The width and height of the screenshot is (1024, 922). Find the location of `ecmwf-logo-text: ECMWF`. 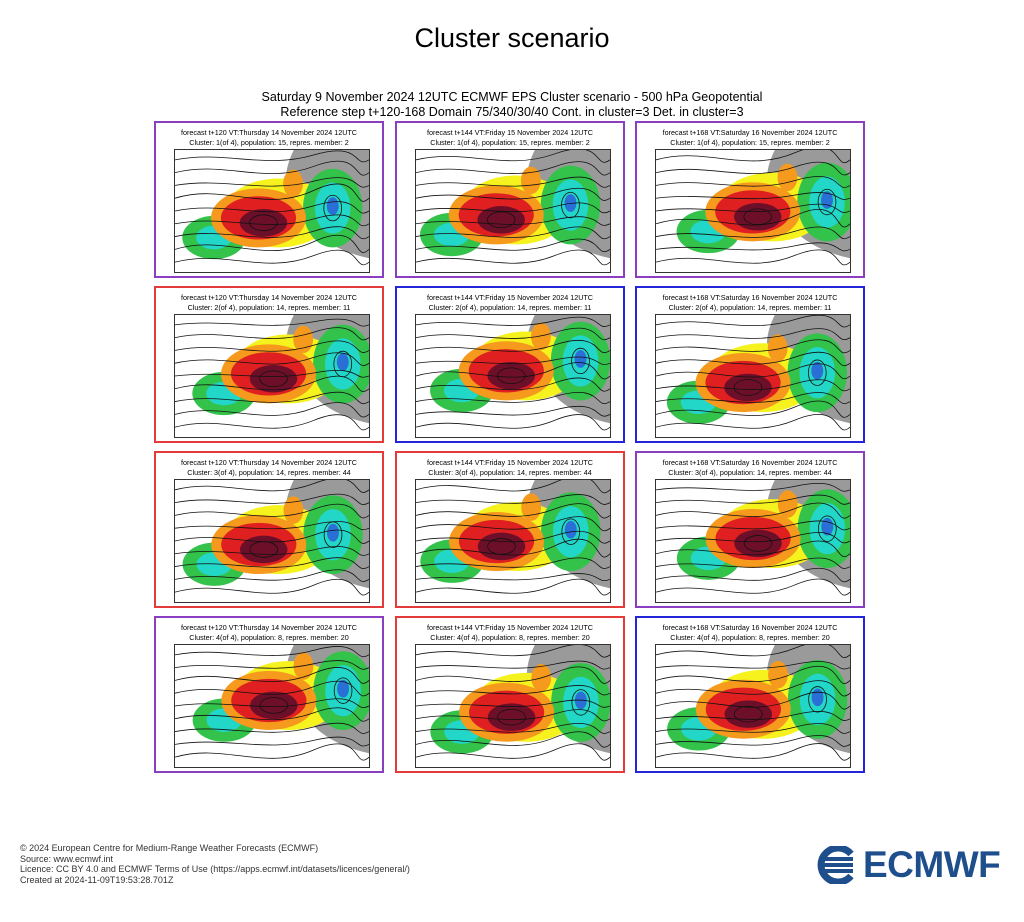

ecmwf-logo-text: ECMWF is located at coordinates (932, 864).